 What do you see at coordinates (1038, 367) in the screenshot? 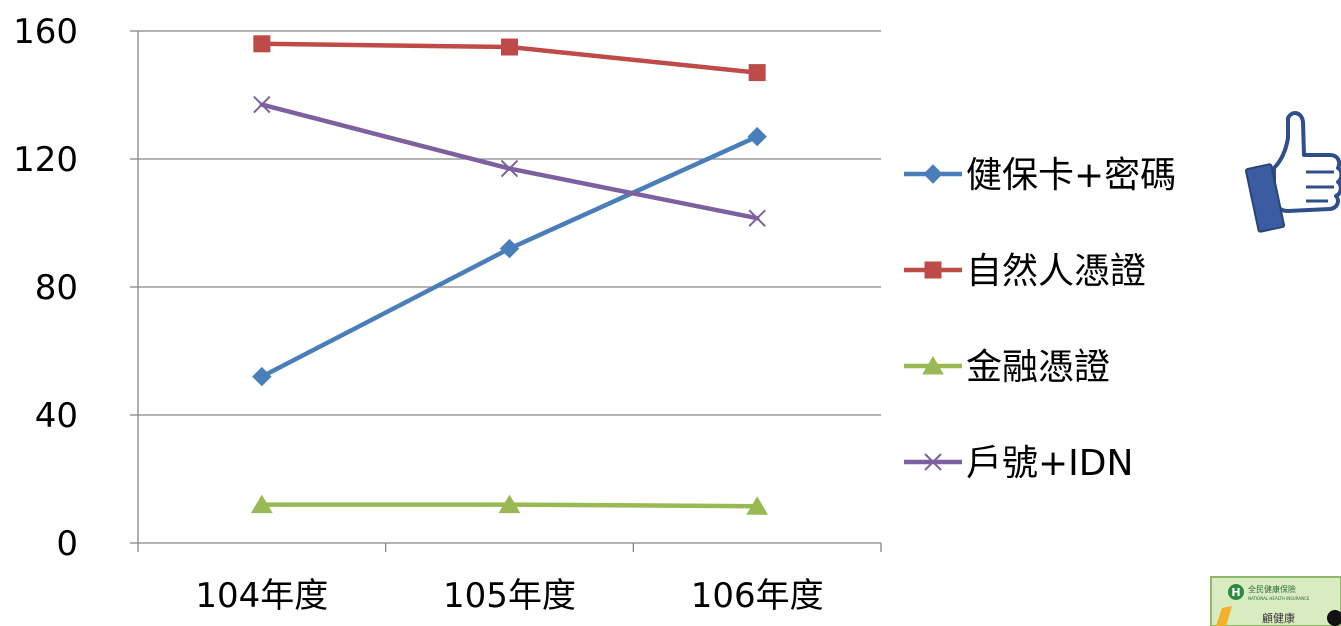
I see `legend-label: 金融憑證` at bounding box center [1038, 367].